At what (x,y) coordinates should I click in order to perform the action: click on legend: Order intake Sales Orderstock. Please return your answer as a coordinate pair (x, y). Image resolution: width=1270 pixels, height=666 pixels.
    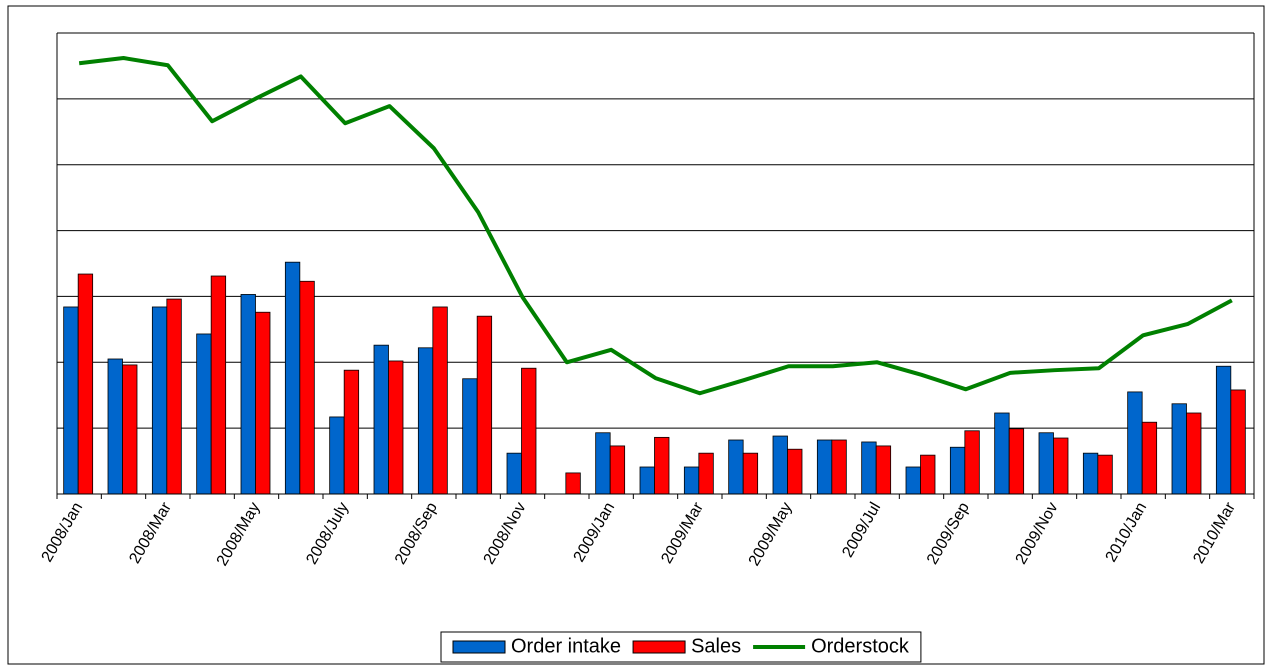
    Looking at the image, I should click on (681, 647).